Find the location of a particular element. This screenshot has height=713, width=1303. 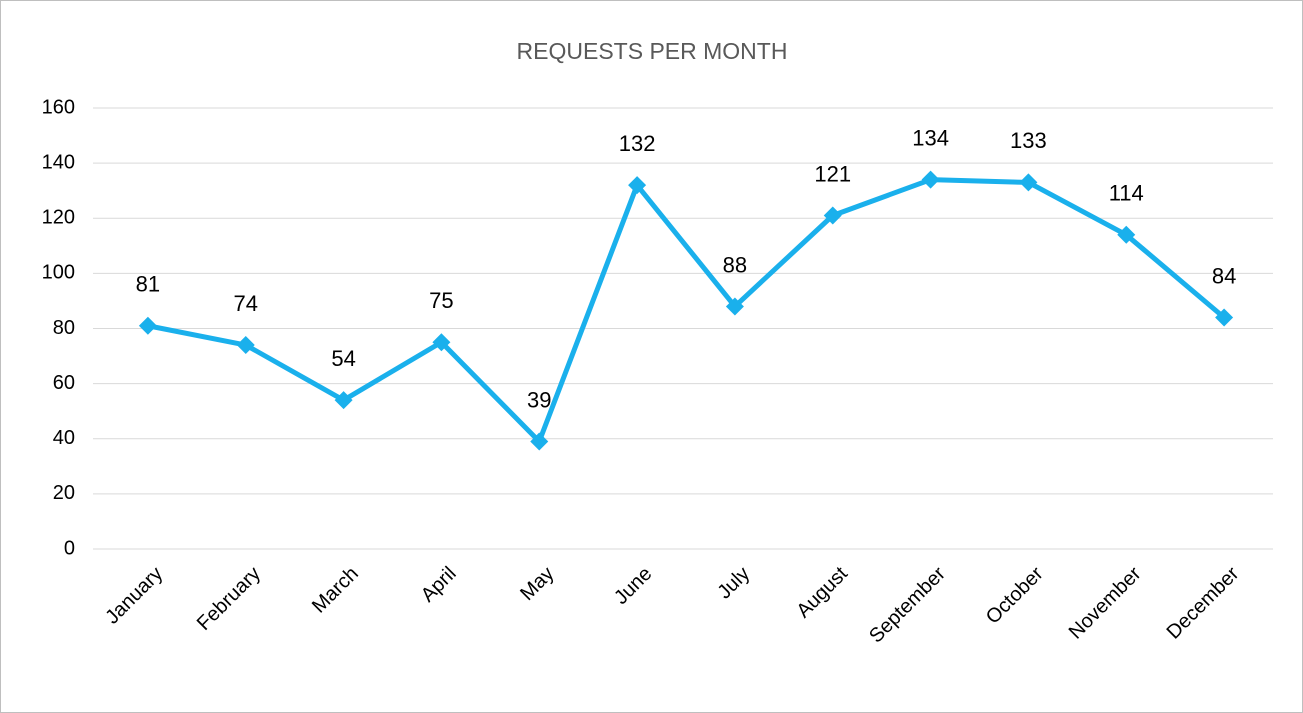

y-tick-label: 100 is located at coordinates (58, 273).